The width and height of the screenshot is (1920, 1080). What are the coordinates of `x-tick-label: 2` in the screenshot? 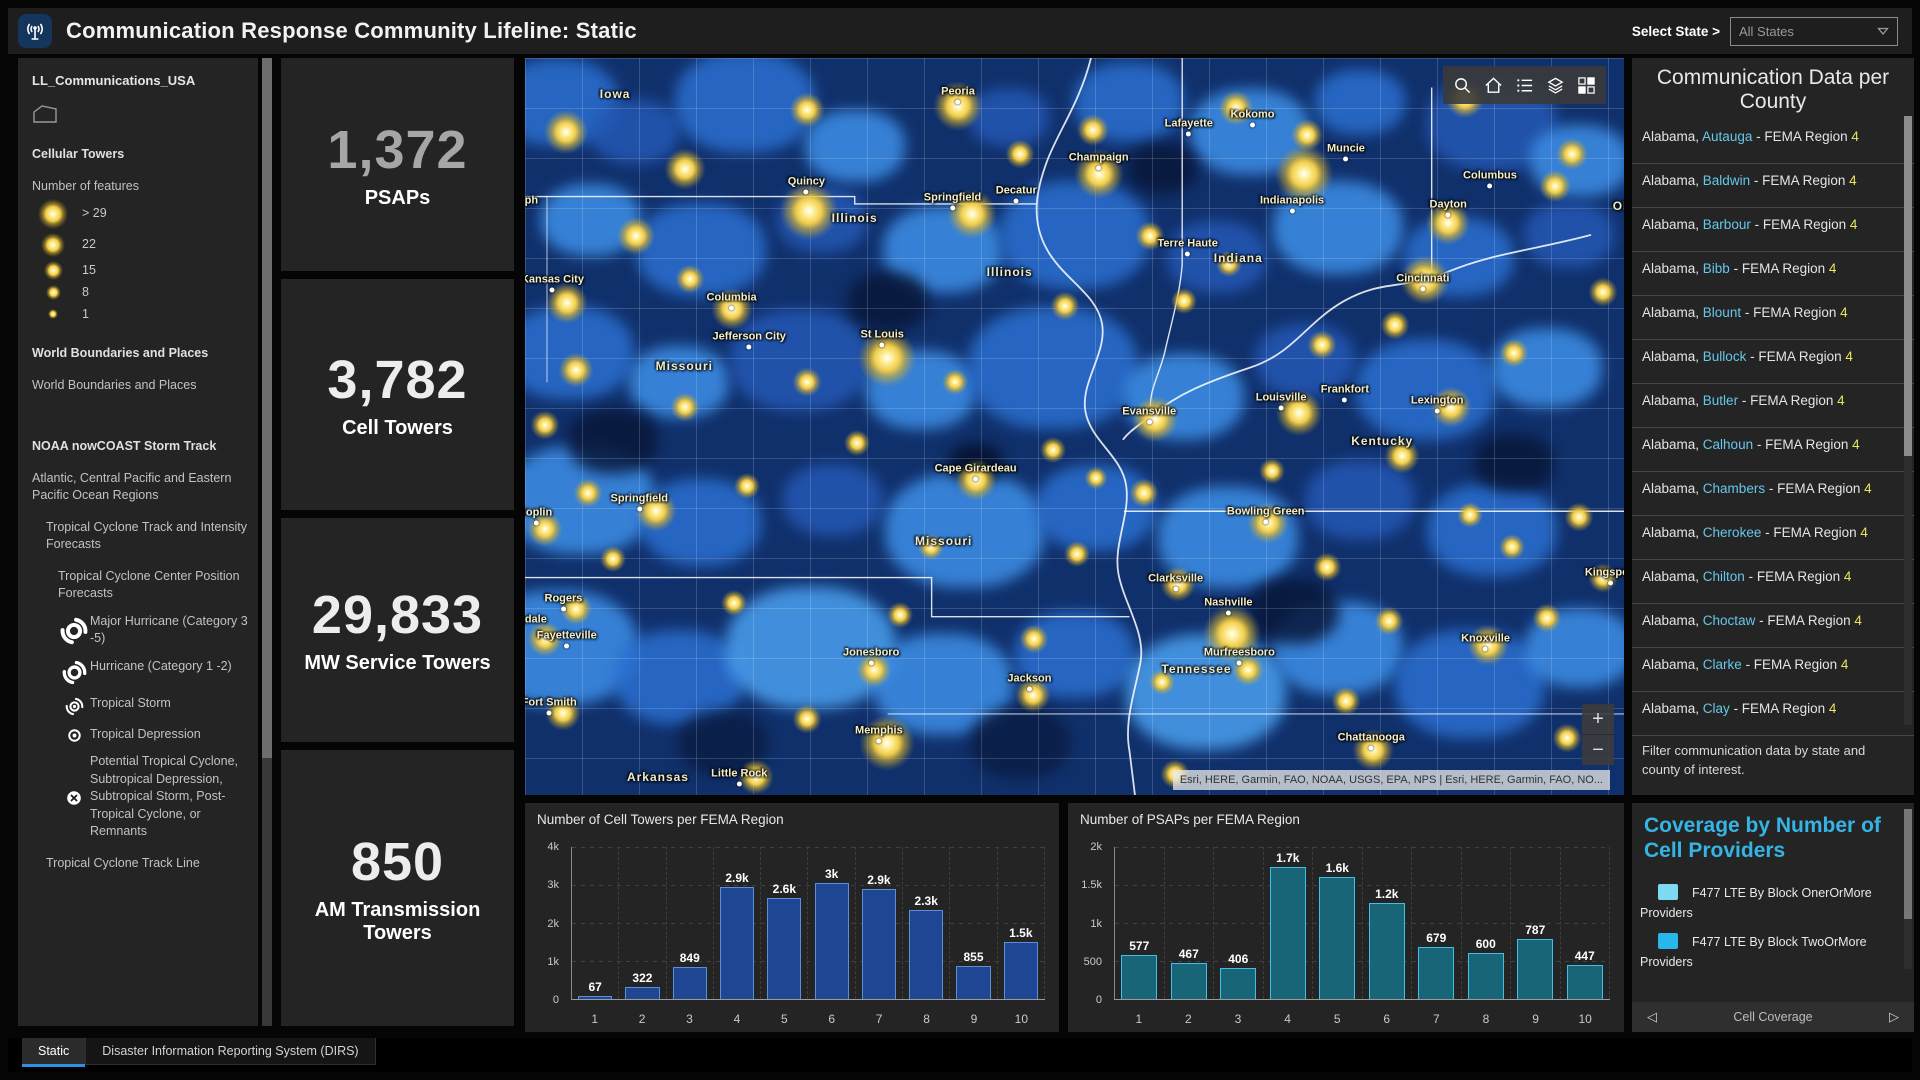 It's located at (1188, 1019).